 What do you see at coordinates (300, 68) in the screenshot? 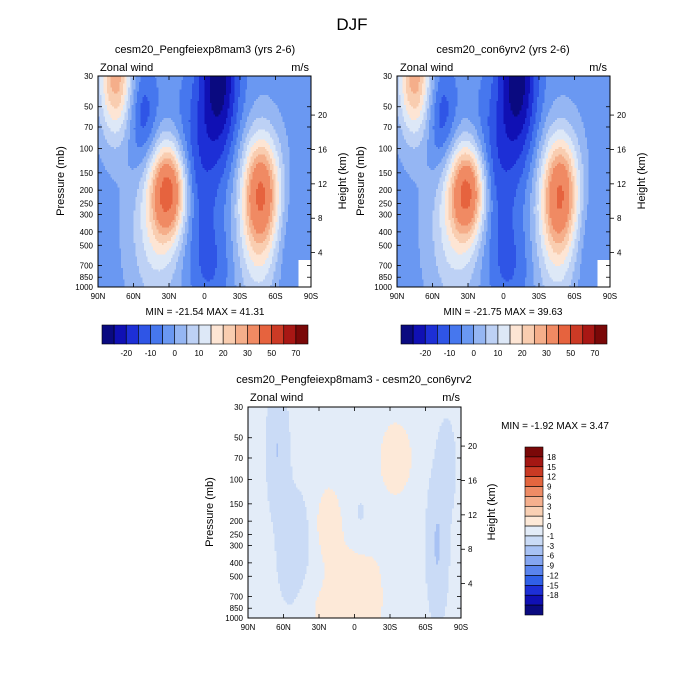
I see `units-label: m/s` at bounding box center [300, 68].